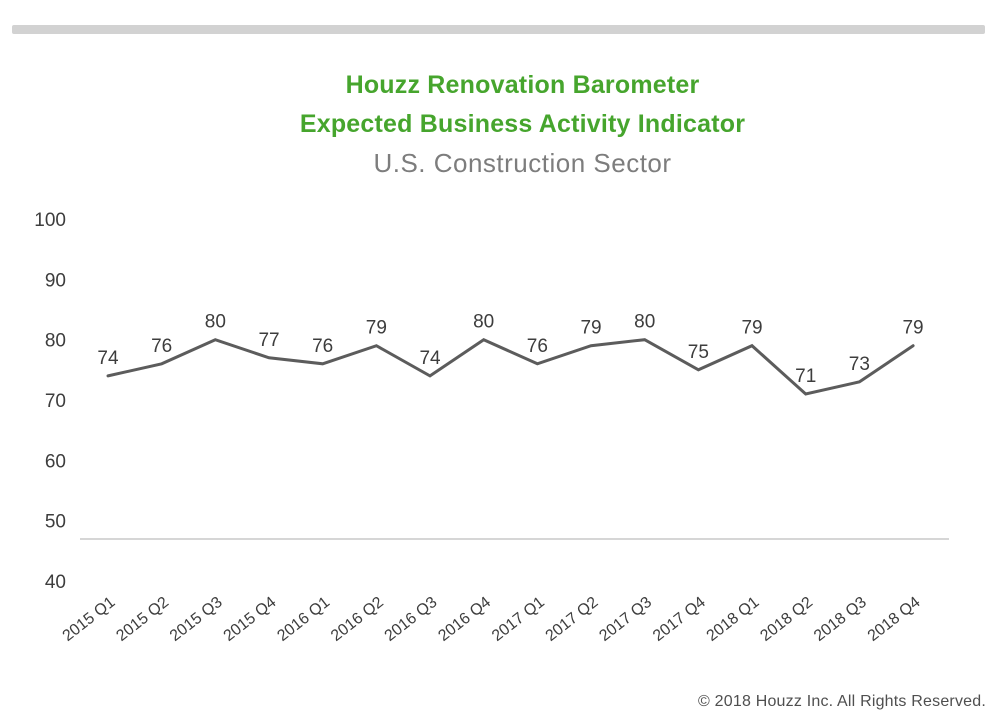 This screenshot has width=1000, height=717. I want to click on copyright-text: © 2018 Houzz Inc. All Rights Reserved., so click(842, 701).